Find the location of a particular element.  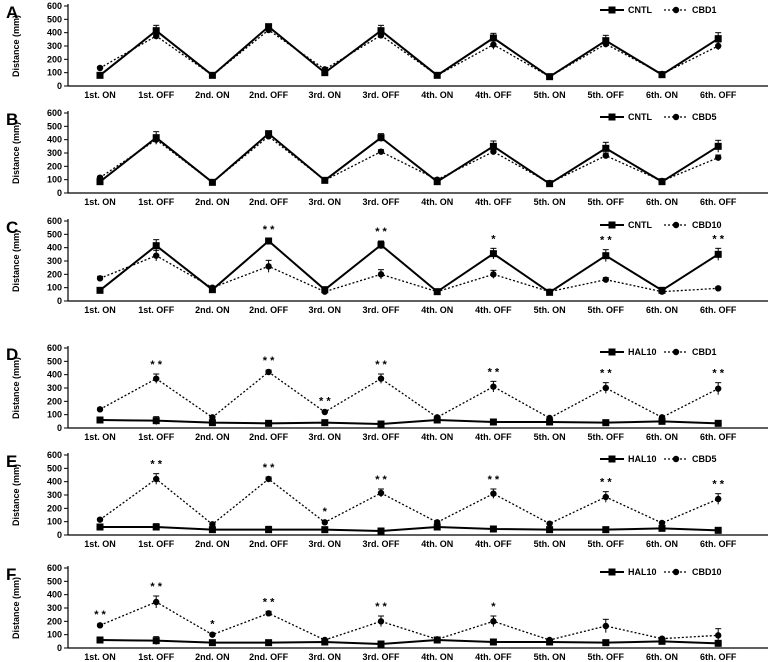

y-tick-label: 200 is located at coordinates (54, 59).